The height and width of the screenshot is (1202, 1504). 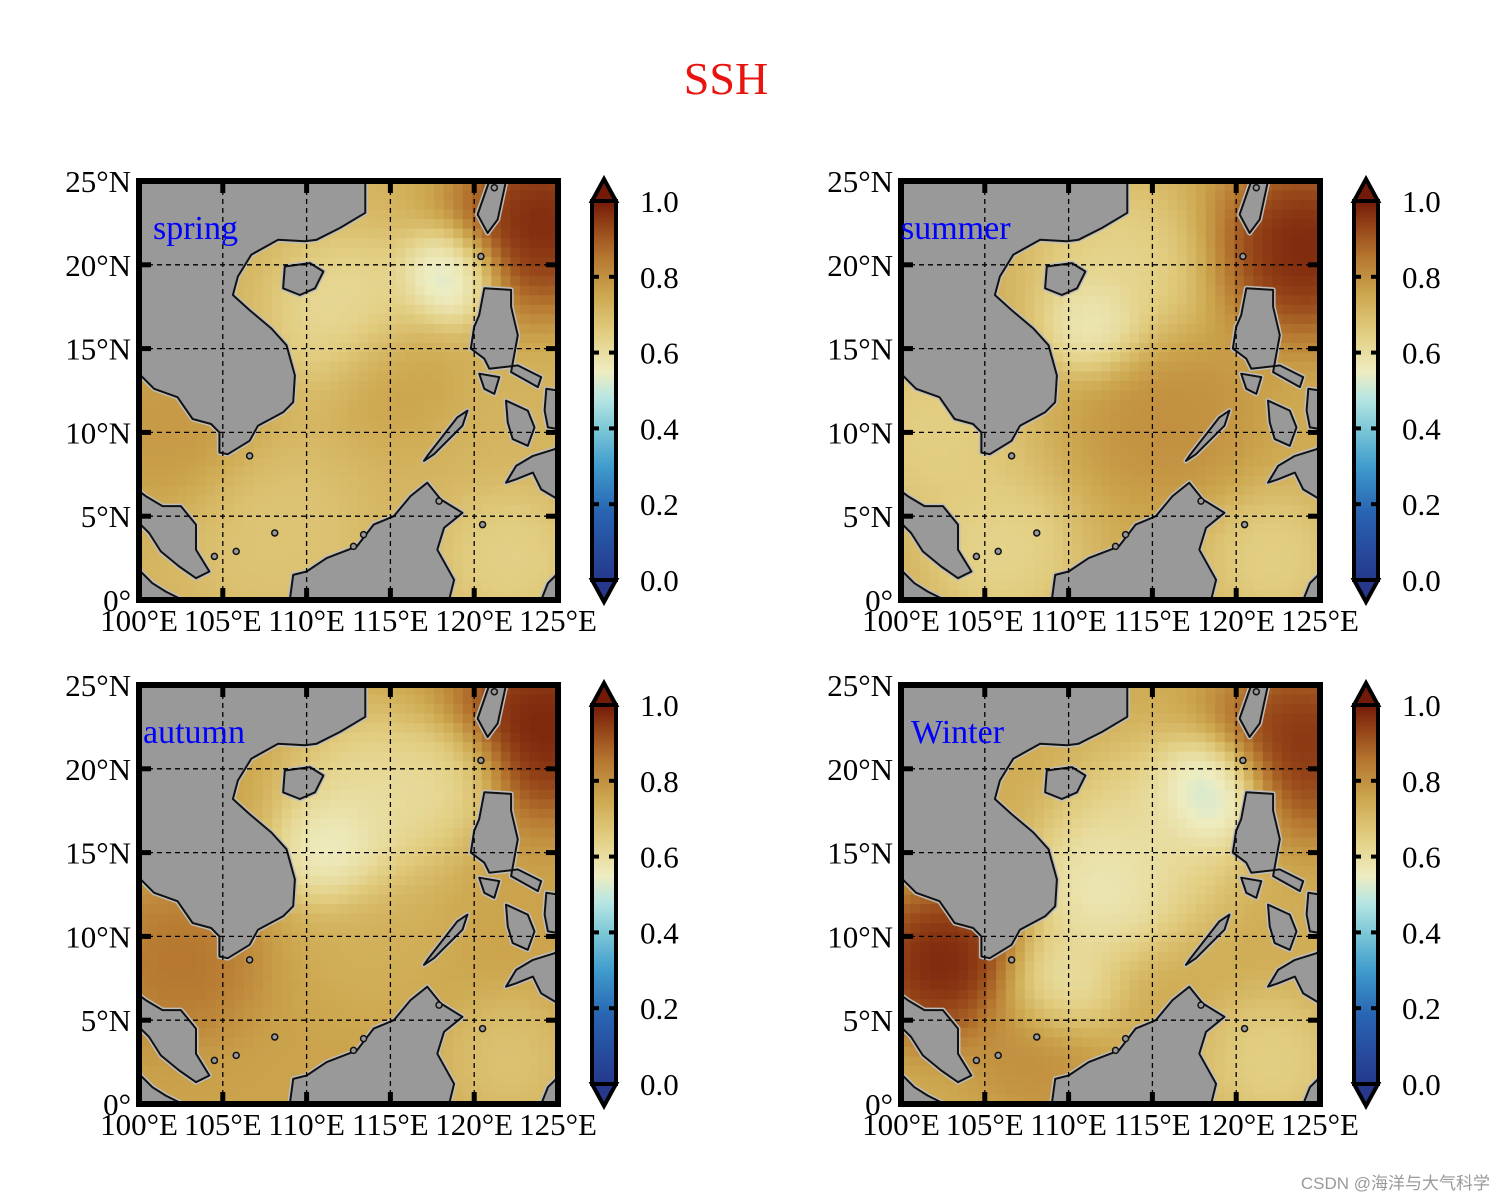 What do you see at coordinates (195, 228) in the screenshot?
I see `season-label: spring` at bounding box center [195, 228].